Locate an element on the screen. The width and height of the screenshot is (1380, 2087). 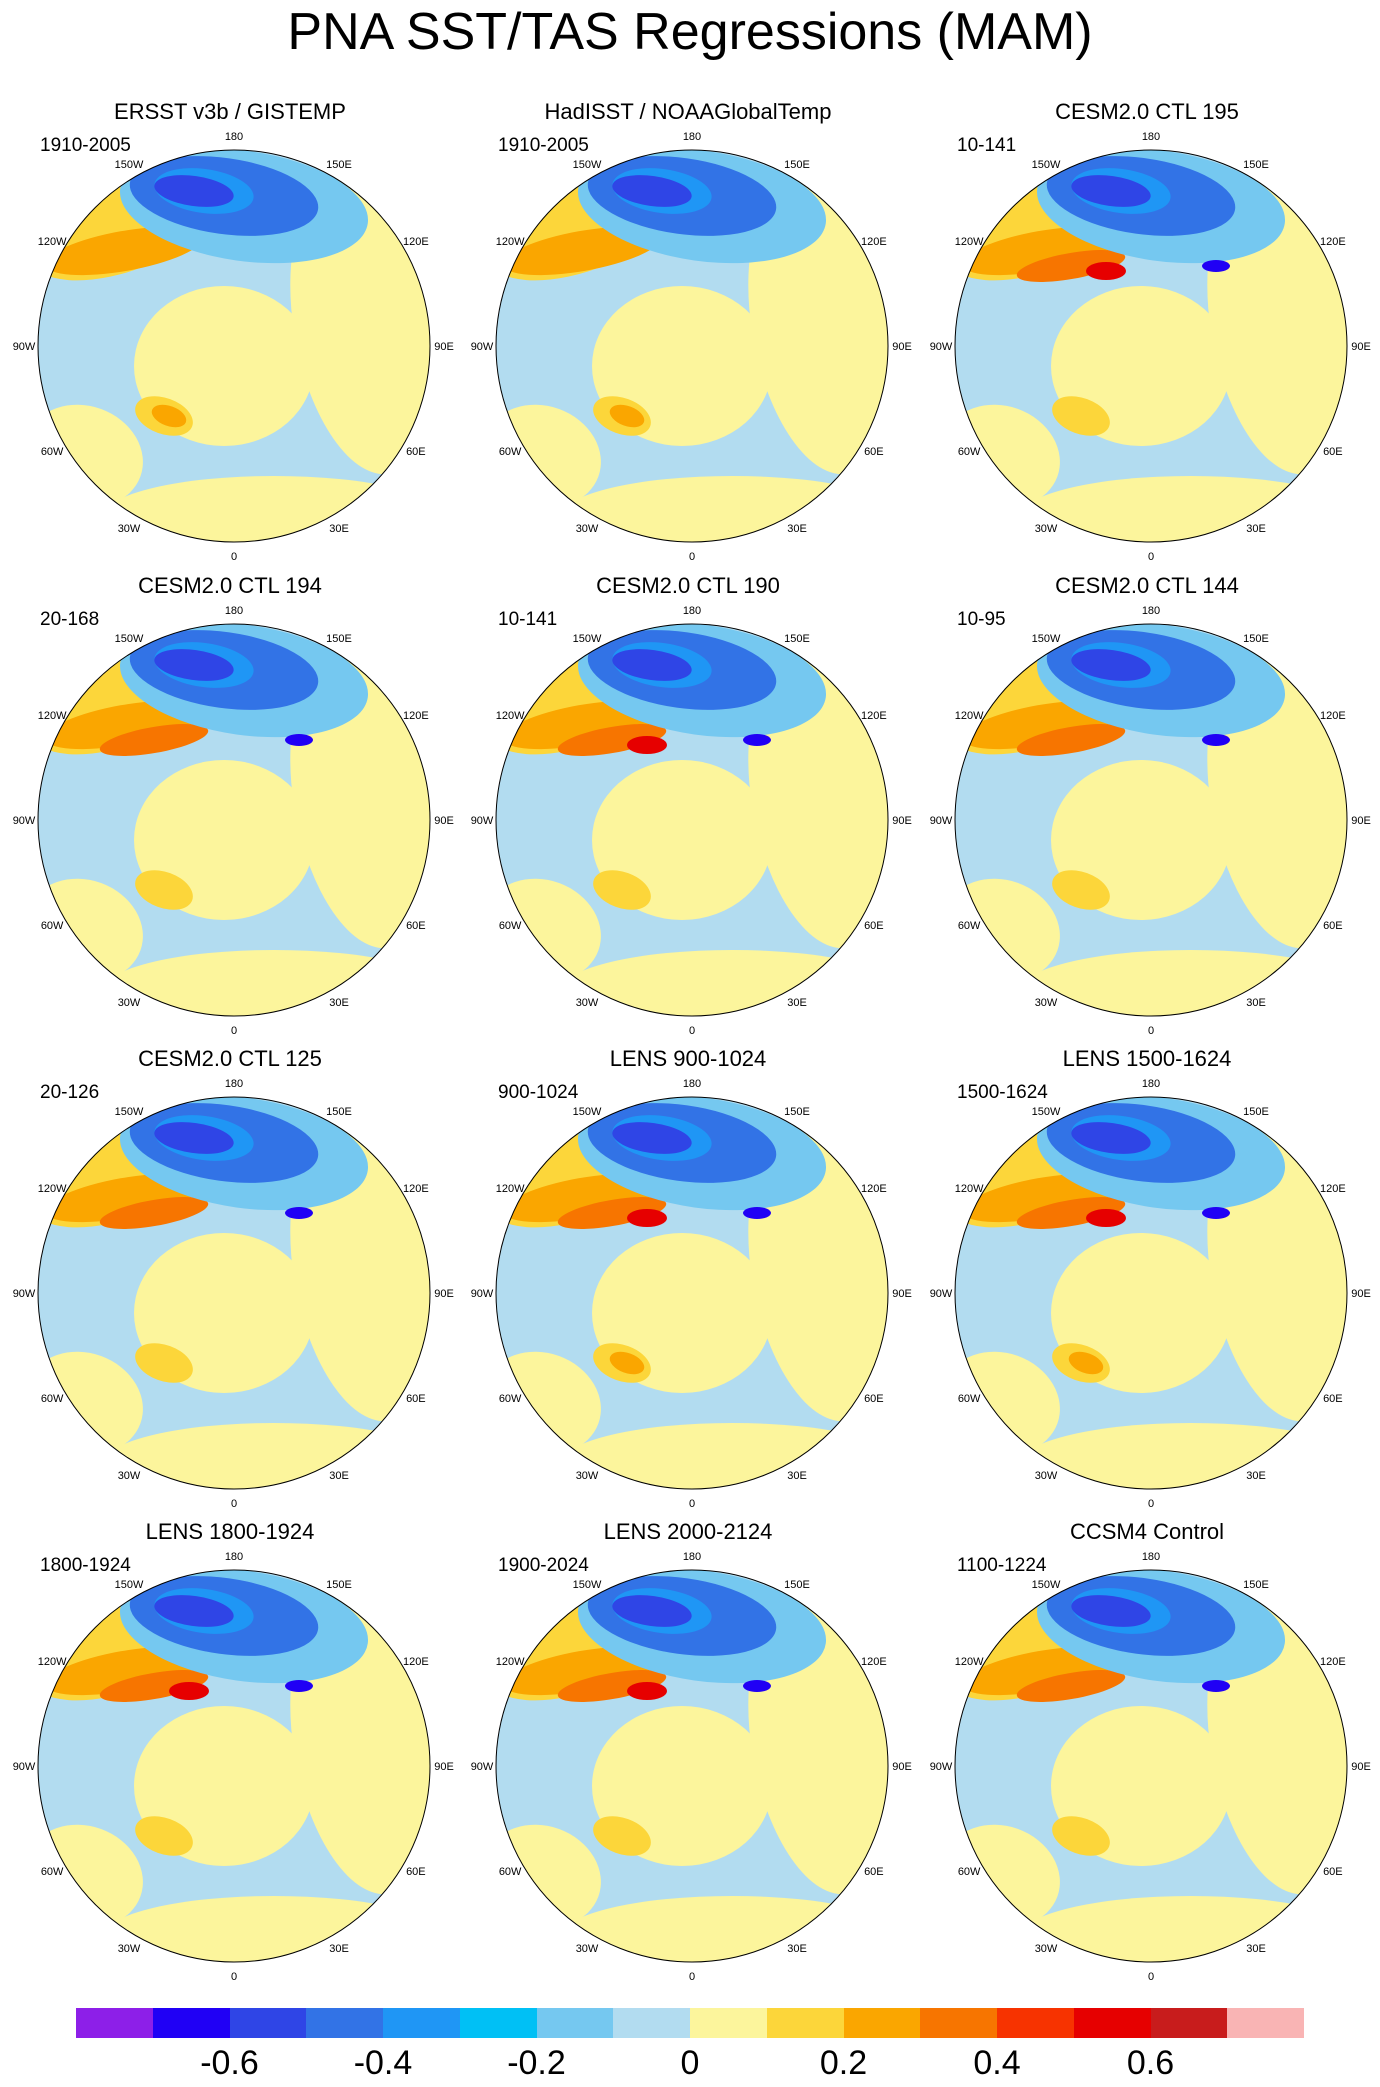
panel-title: HadISST / NOAAGlobalTemp is located at coordinates (688, 111).